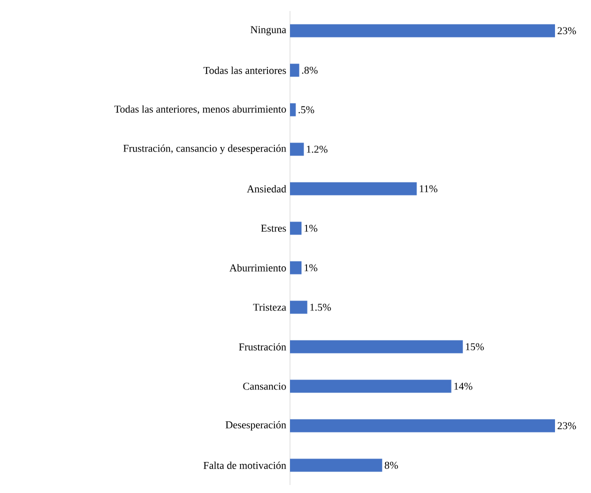 The height and width of the screenshot is (493, 591). Describe the element at coordinates (310, 70) in the screenshot. I see `data-label: .8%` at that location.